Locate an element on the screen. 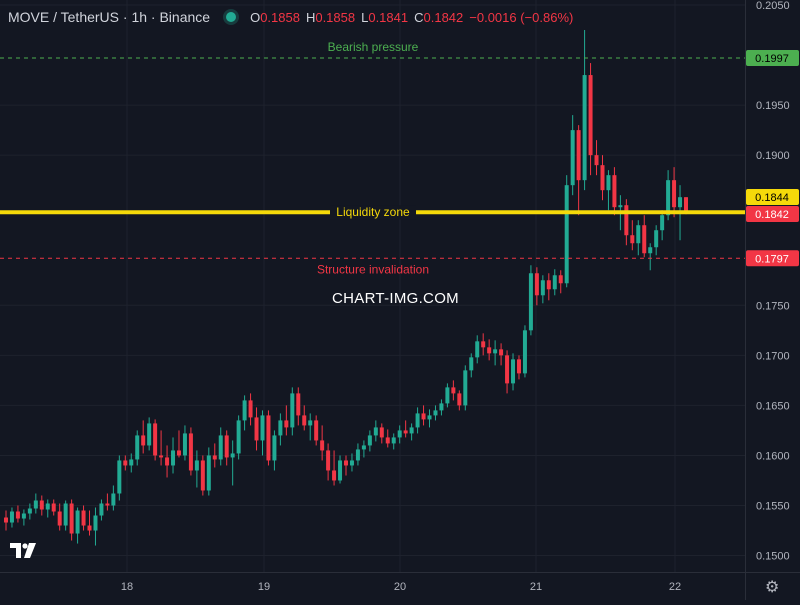  price-tag-bearish: 0.1997 is located at coordinates (772, 58).